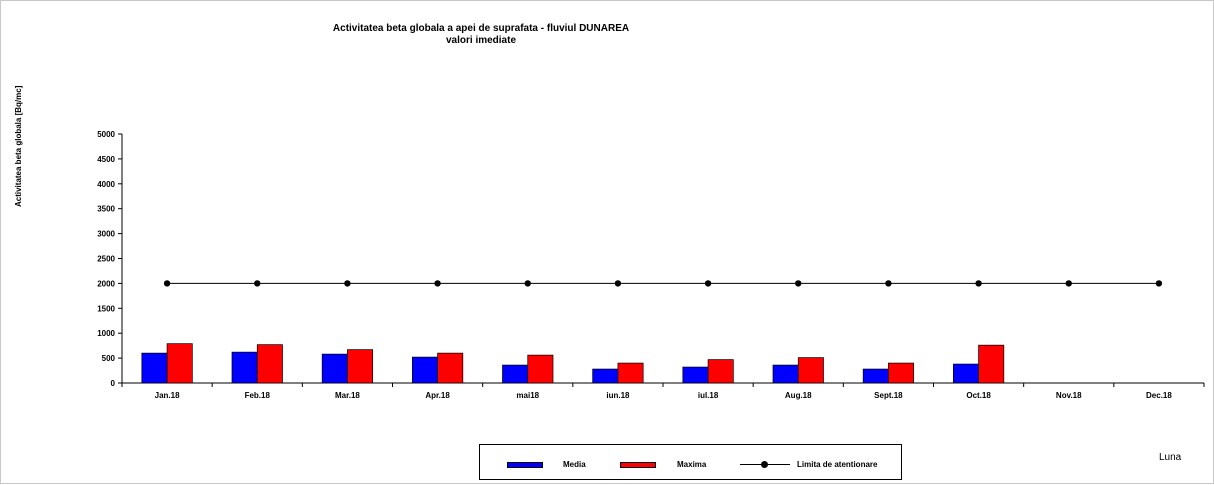 This screenshot has height=485, width=1214. What do you see at coordinates (527, 395) in the screenshot?
I see `x-tick-label: mai18` at bounding box center [527, 395].